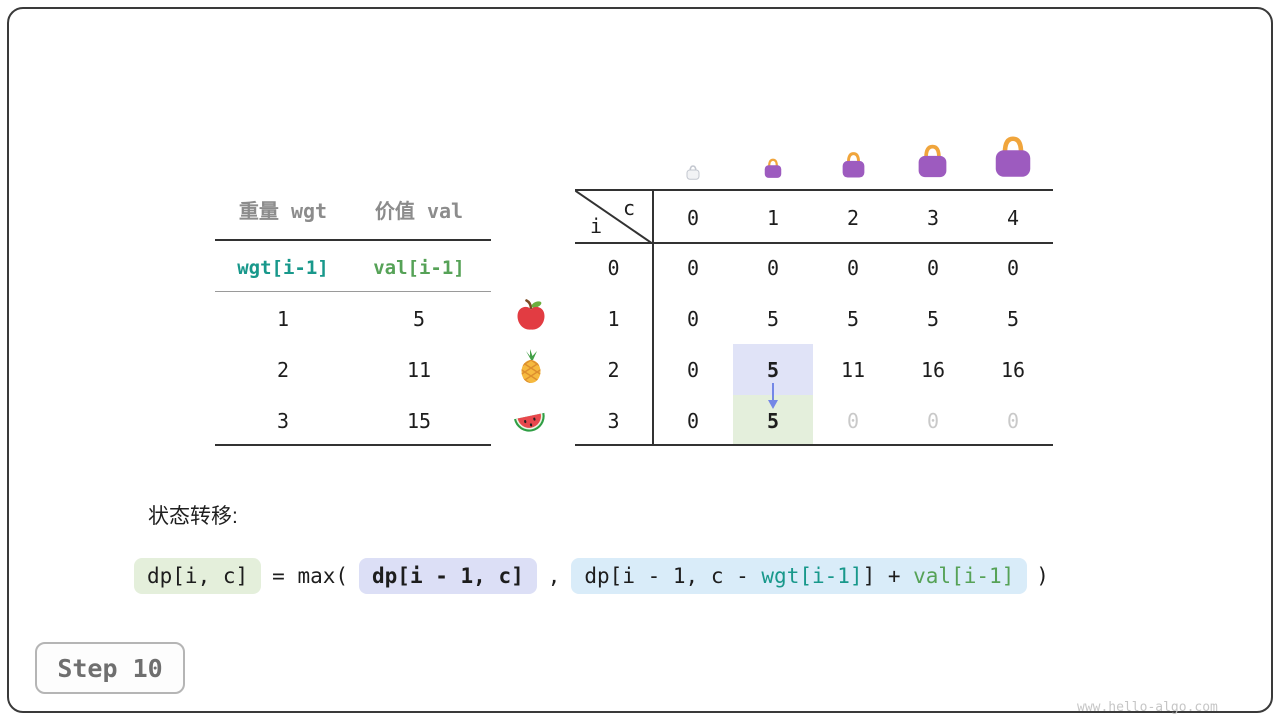 Image resolution: width=1280 pixels, height=720 pixels. I want to click on dp-table-line-top, so click(814, 190).